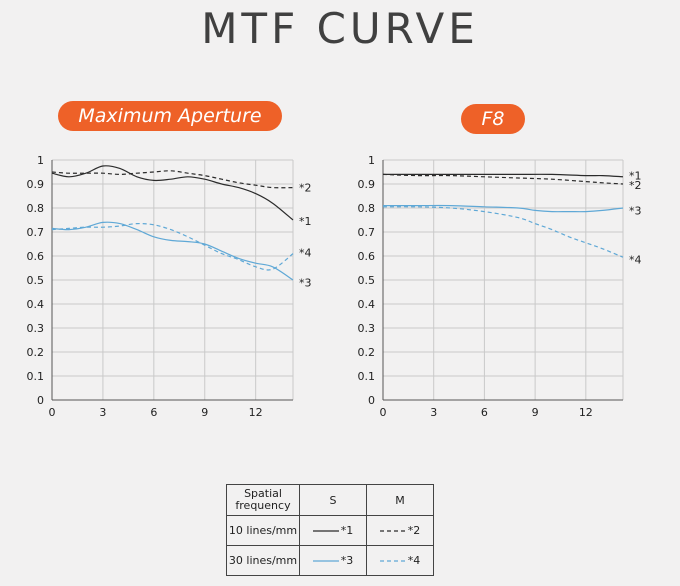  What do you see at coordinates (170, 116) in the screenshot?
I see `chart-title-max-aperture: Maximum Aperture` at bounding box center [170, 116].